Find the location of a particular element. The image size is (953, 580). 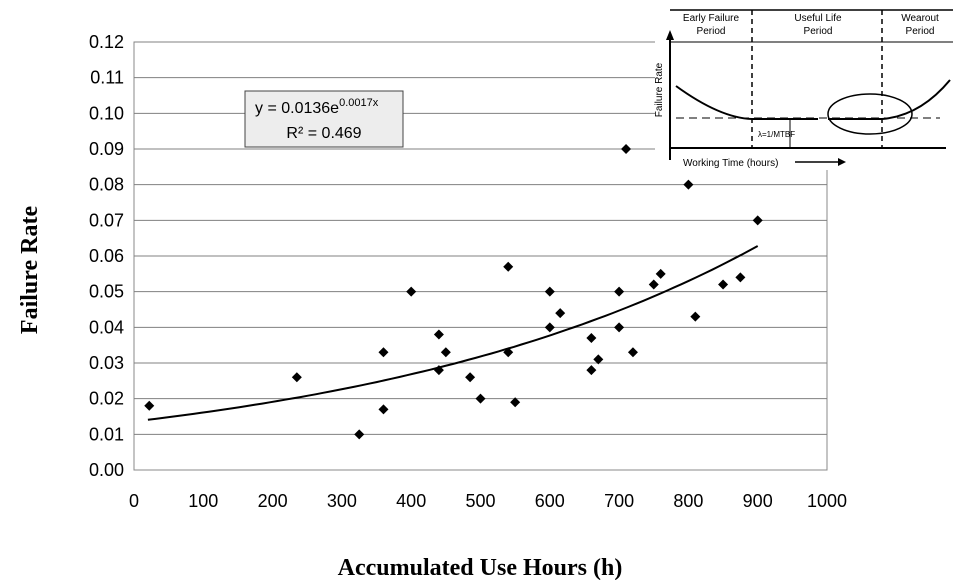

x-tick-label: 600 is located at coordinates (550, 501).